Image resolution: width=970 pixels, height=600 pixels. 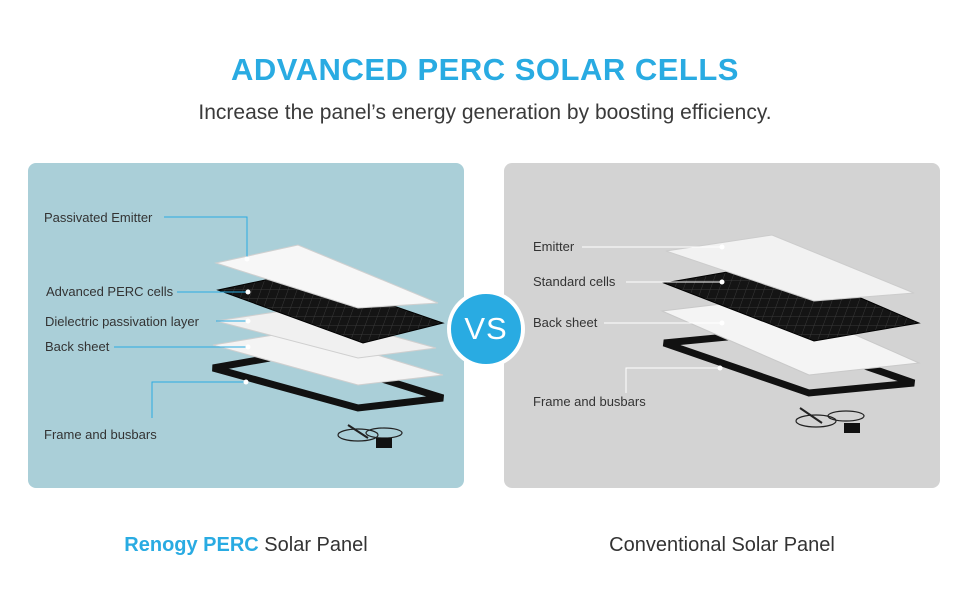 I want to click on label-emitter: Emitter, so click(x=554, y=246).